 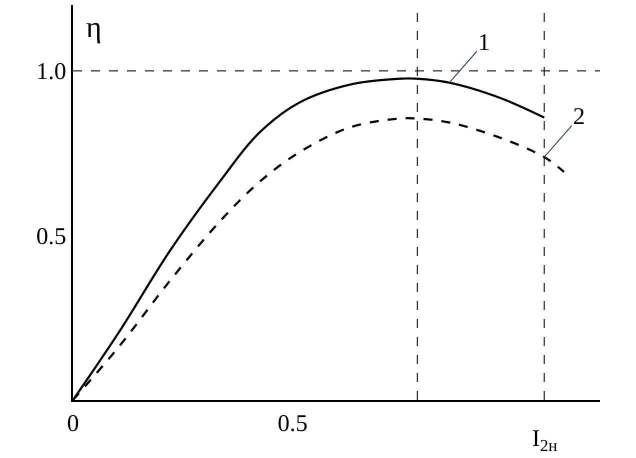 I want to click on y-tick-label: 1.0, so click(x=51, y=72).